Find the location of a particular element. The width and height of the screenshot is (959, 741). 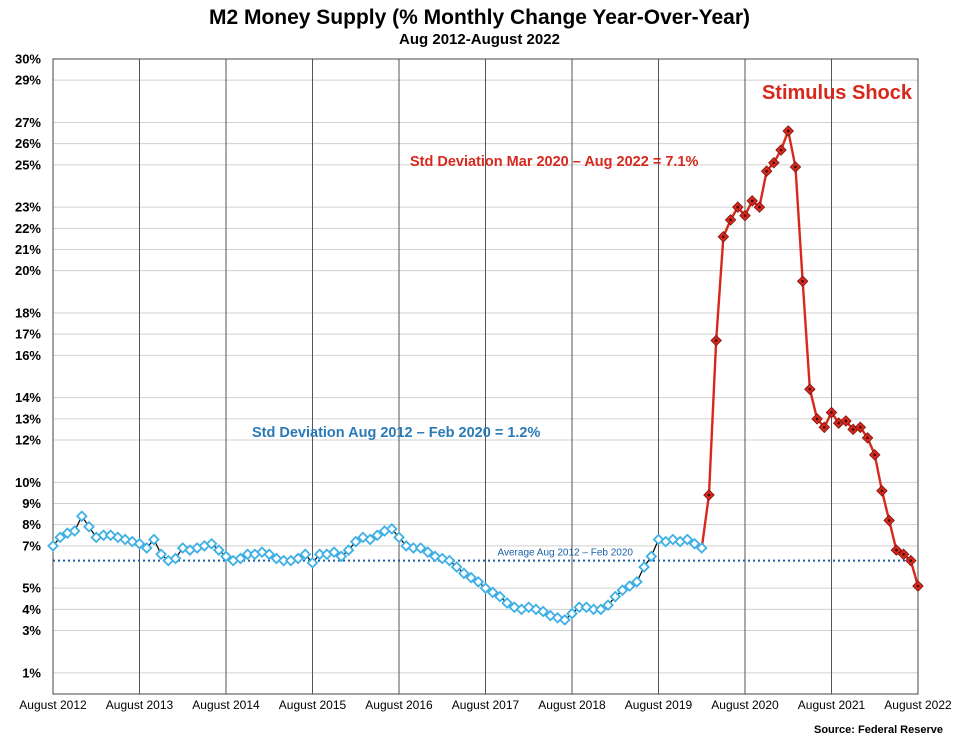

x-tick-label: August 2016 is located at coordinates (399, 705).